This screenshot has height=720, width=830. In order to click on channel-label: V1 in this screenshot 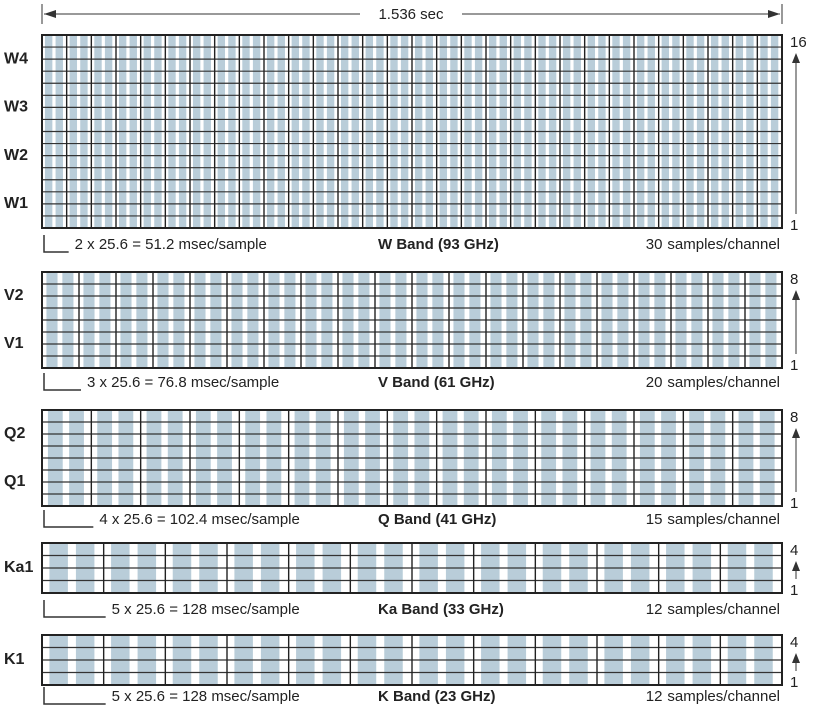, I will do `click(14, 343)`.